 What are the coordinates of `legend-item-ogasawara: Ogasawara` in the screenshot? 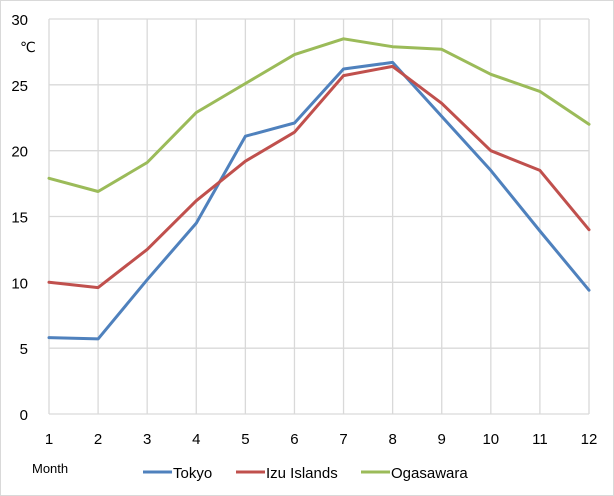 It's located at (414, 473).